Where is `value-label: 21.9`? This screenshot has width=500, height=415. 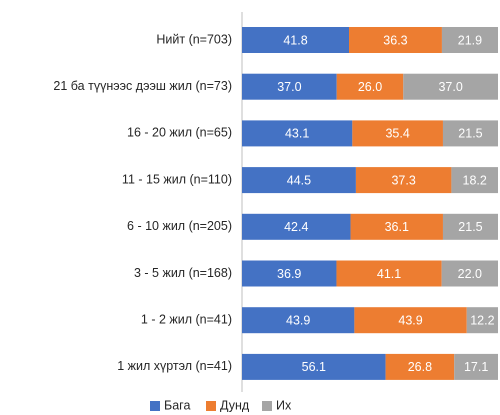
value-label: 21.9 is located at coordinates (470, 40).